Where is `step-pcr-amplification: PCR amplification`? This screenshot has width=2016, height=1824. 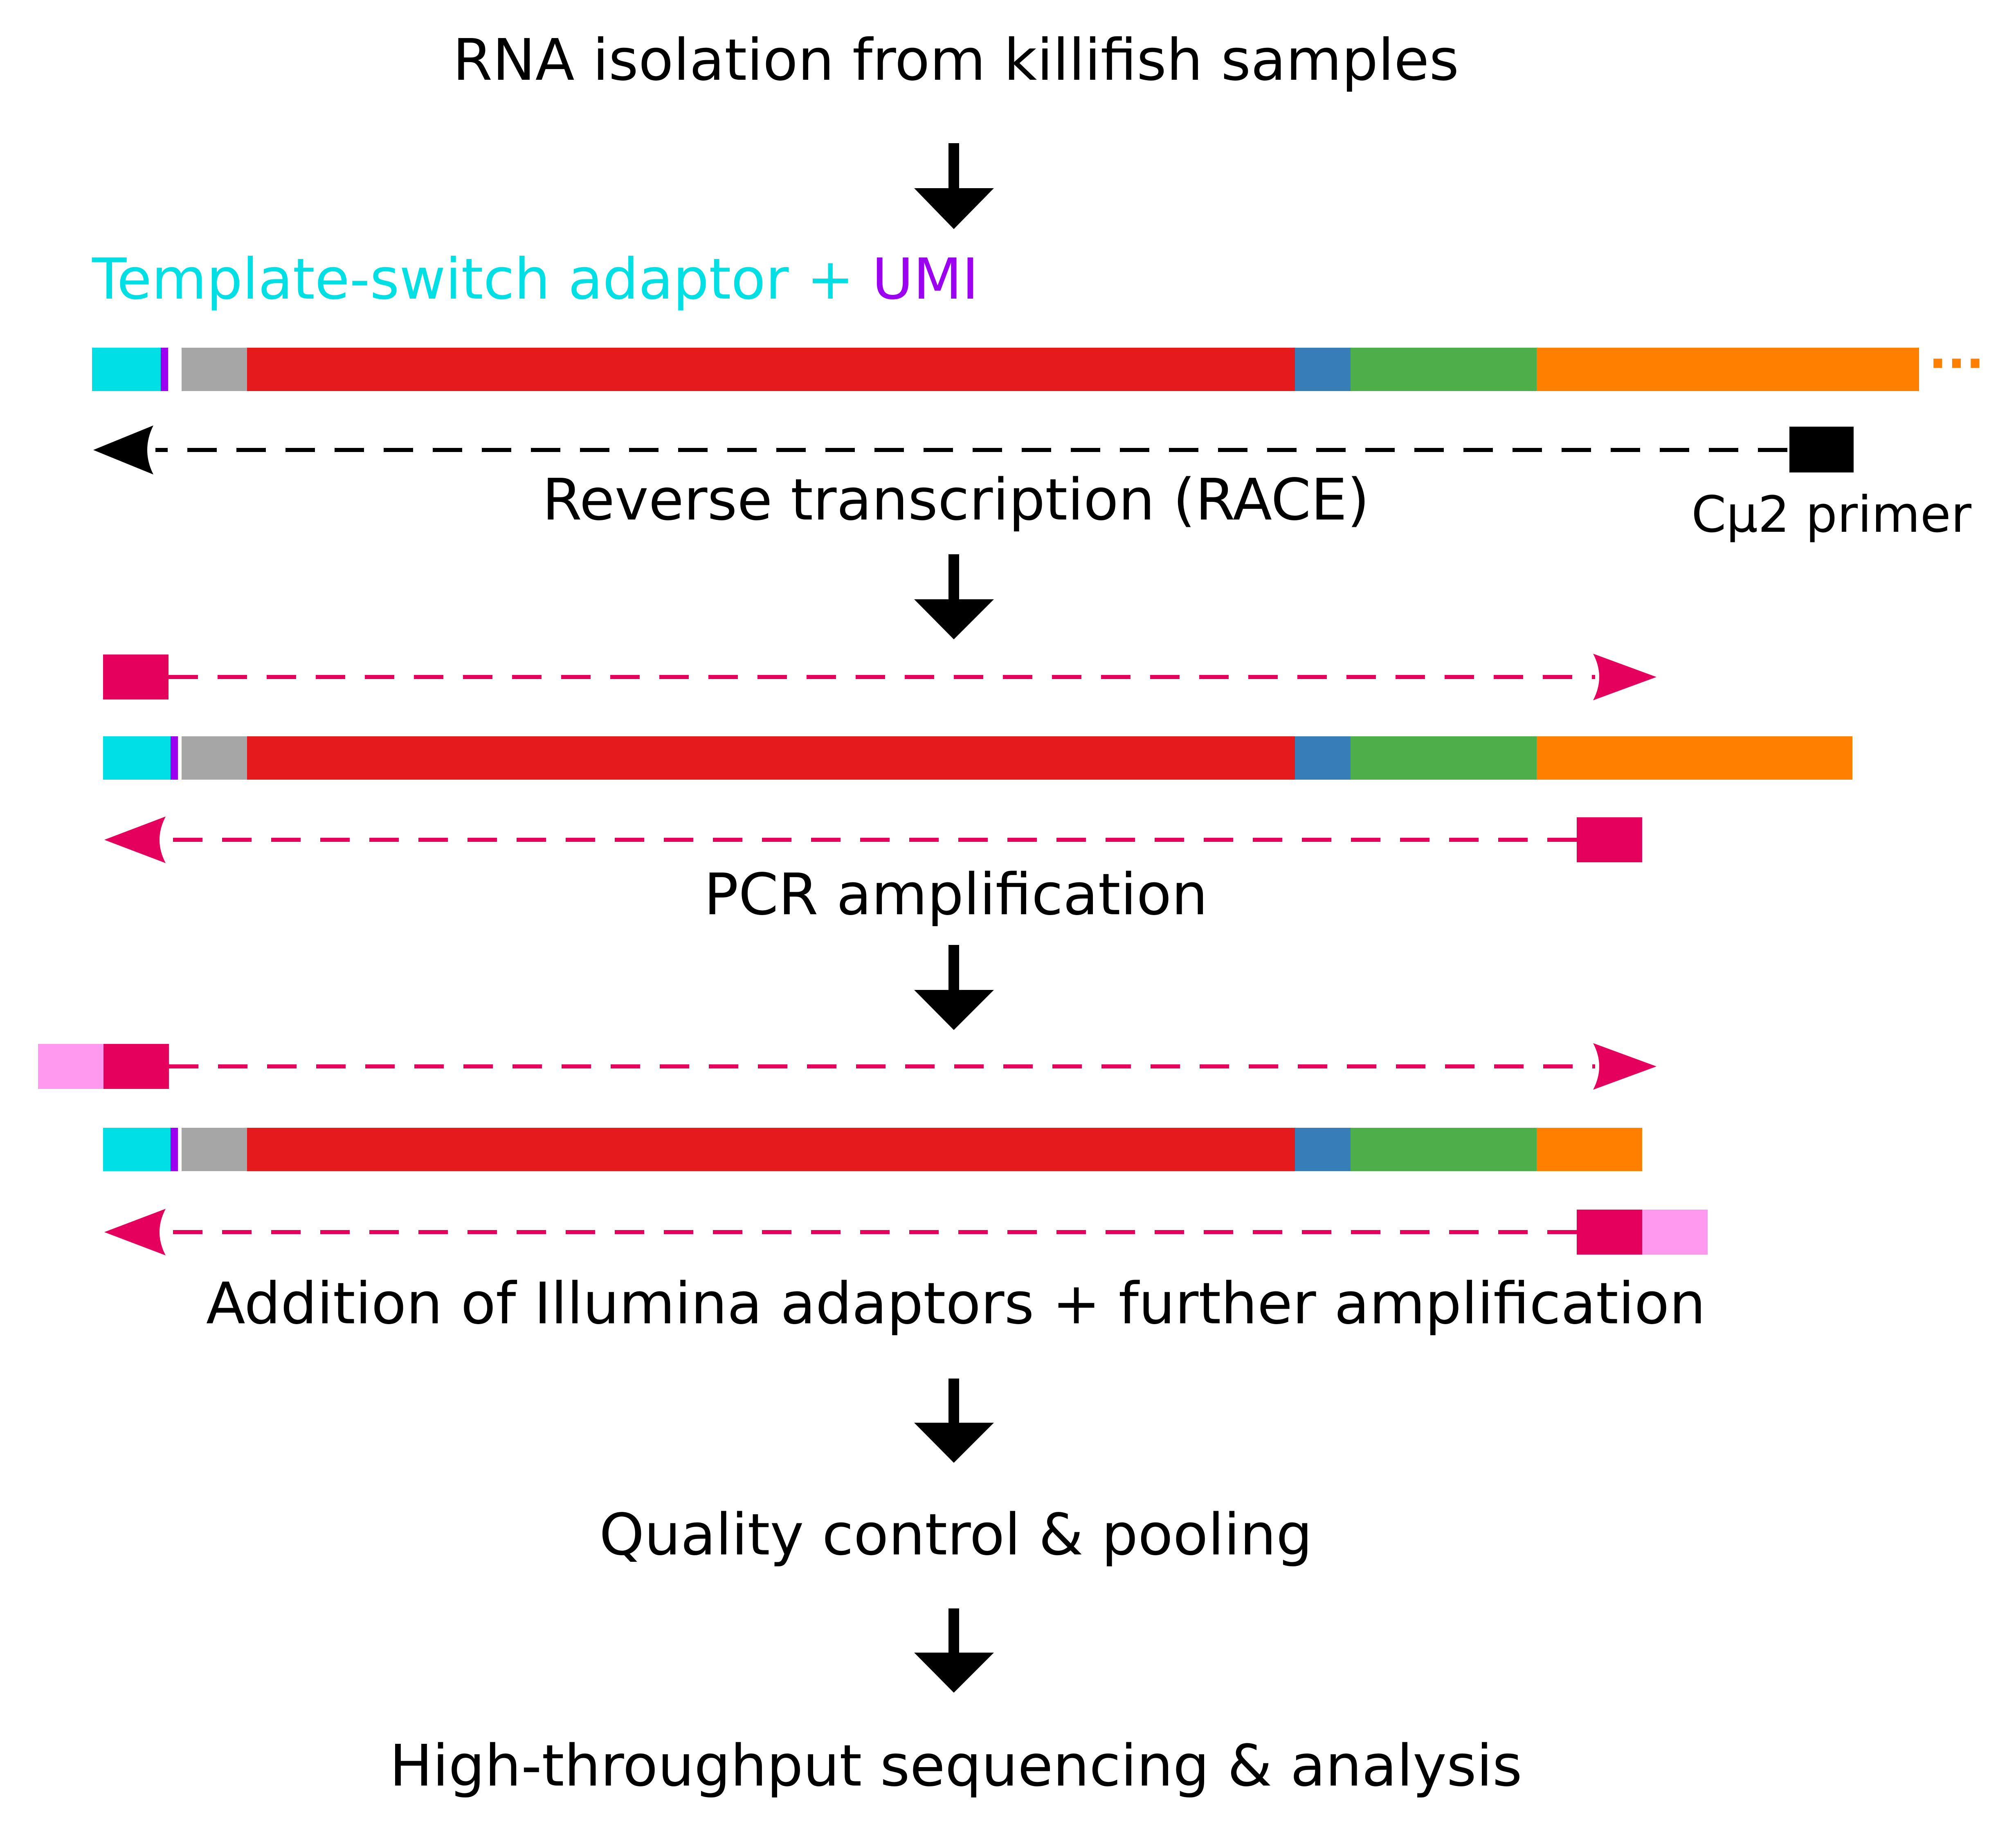 step-pcr-amplification: PCR amplification is located at coordinates (956, 894).